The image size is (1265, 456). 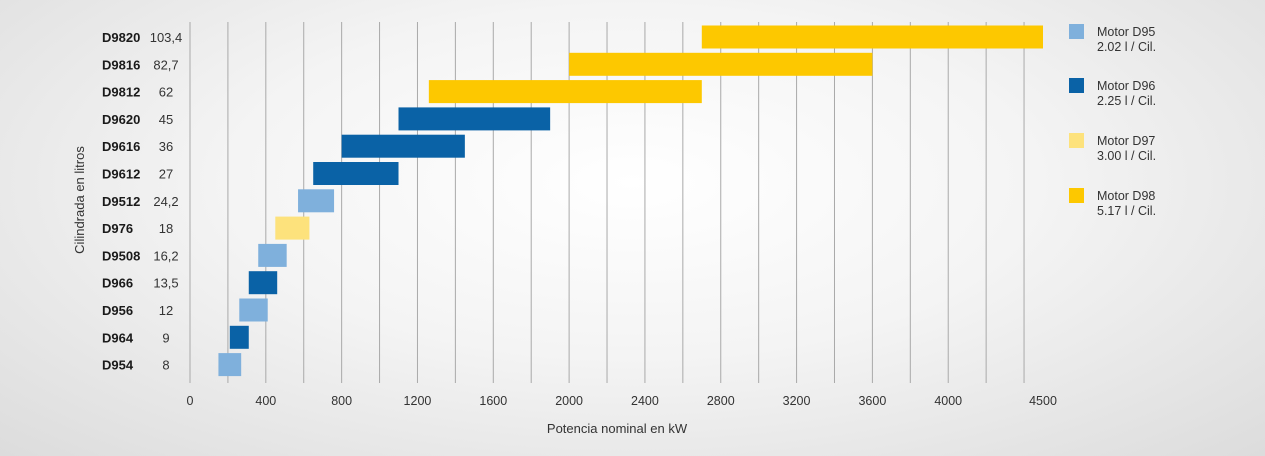 What do you see at coordinates (1126, 196) in the screenshot?
I see `legend-label: Motor D98` at bounding box center [1126, 196].